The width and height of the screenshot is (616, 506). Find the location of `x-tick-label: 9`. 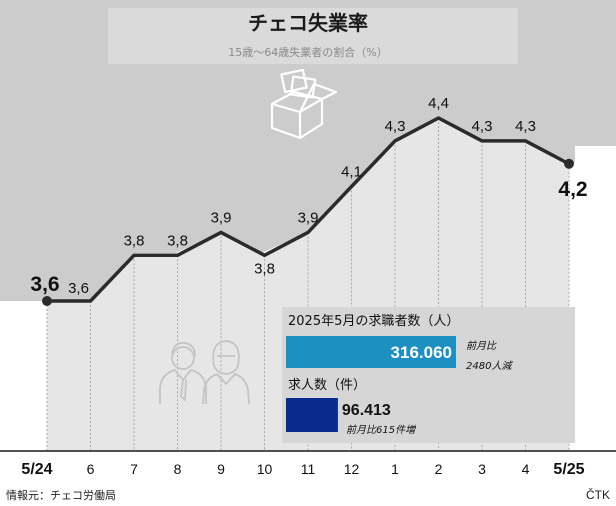

x-tick-label: 9 is located at coordinates (221, 469).